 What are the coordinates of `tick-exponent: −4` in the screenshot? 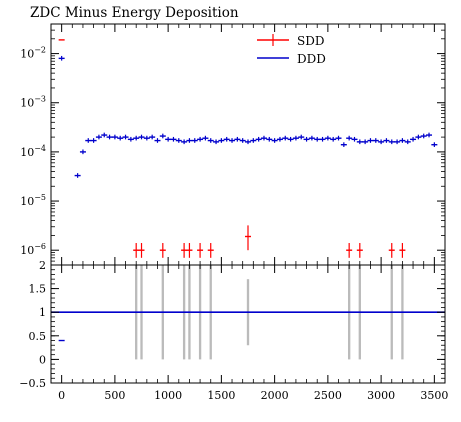 It's located at (40, 148).